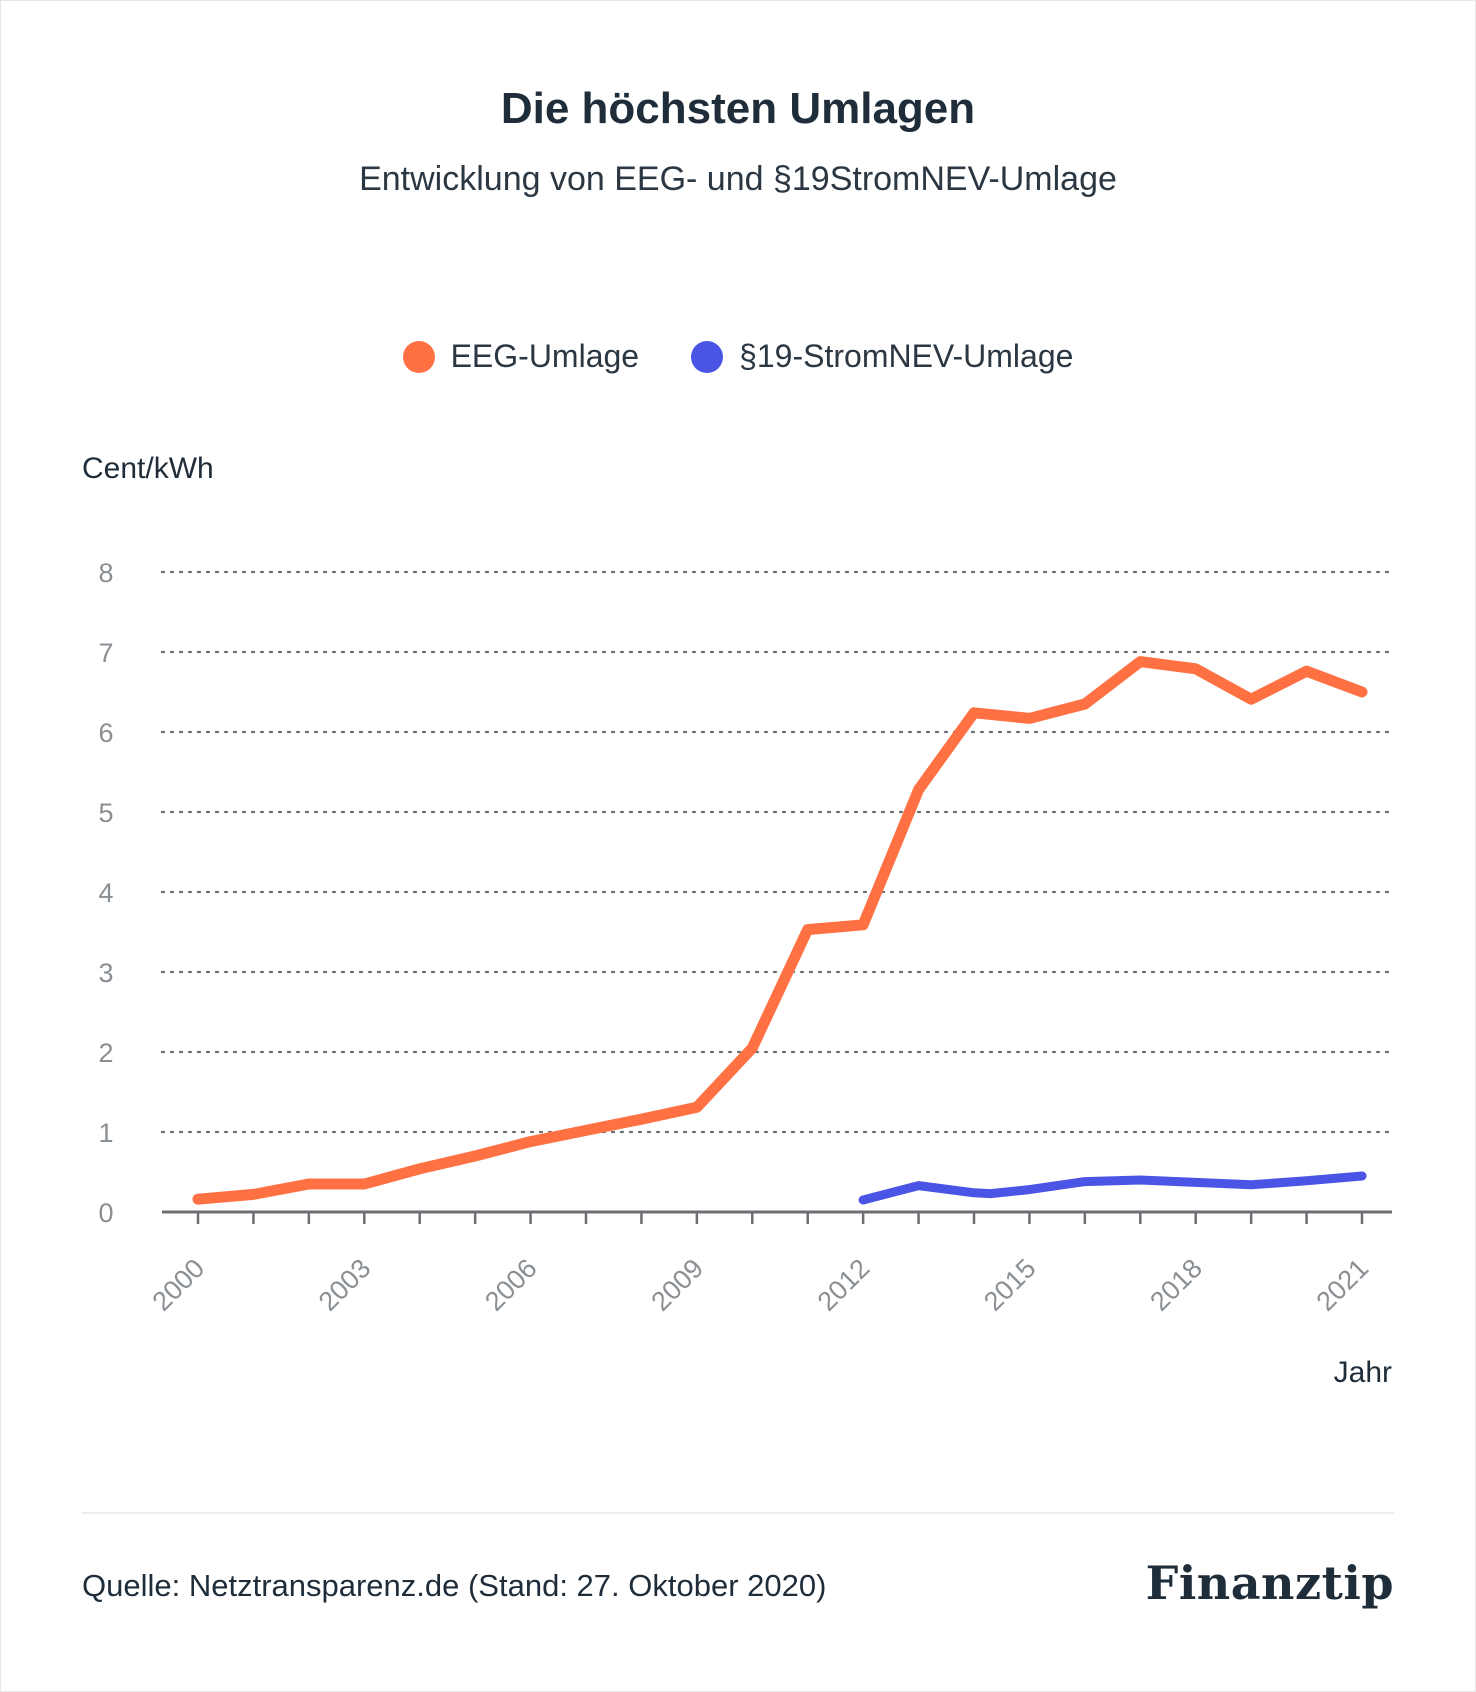 The height and width of the screenshot is (1692, 1476). What do you see at coordinates (1362, 1372) in the screenshot?
I see `x-axis-unit-label: Jahr` at bounding box center [1362, 1372].